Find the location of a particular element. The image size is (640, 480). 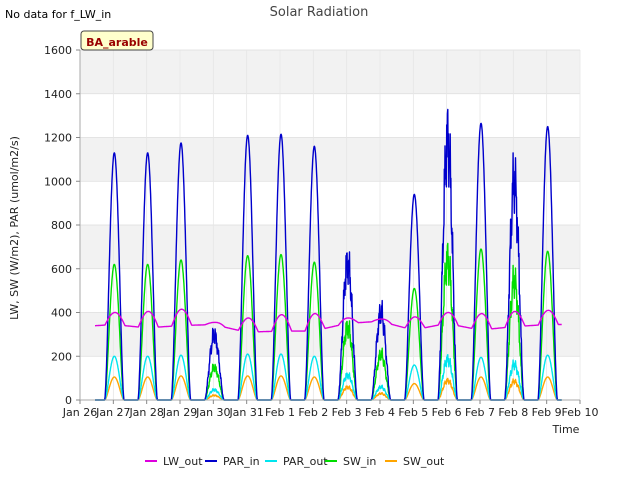

y-tick-label: 0 is located at coordinates (68, 400).